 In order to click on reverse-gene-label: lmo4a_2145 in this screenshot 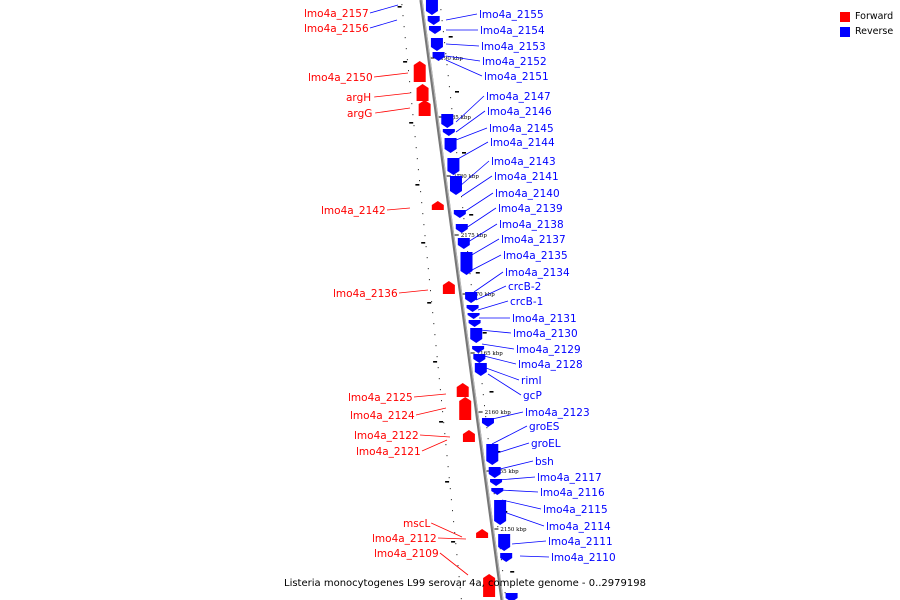, I will do `click(521, 129)`.